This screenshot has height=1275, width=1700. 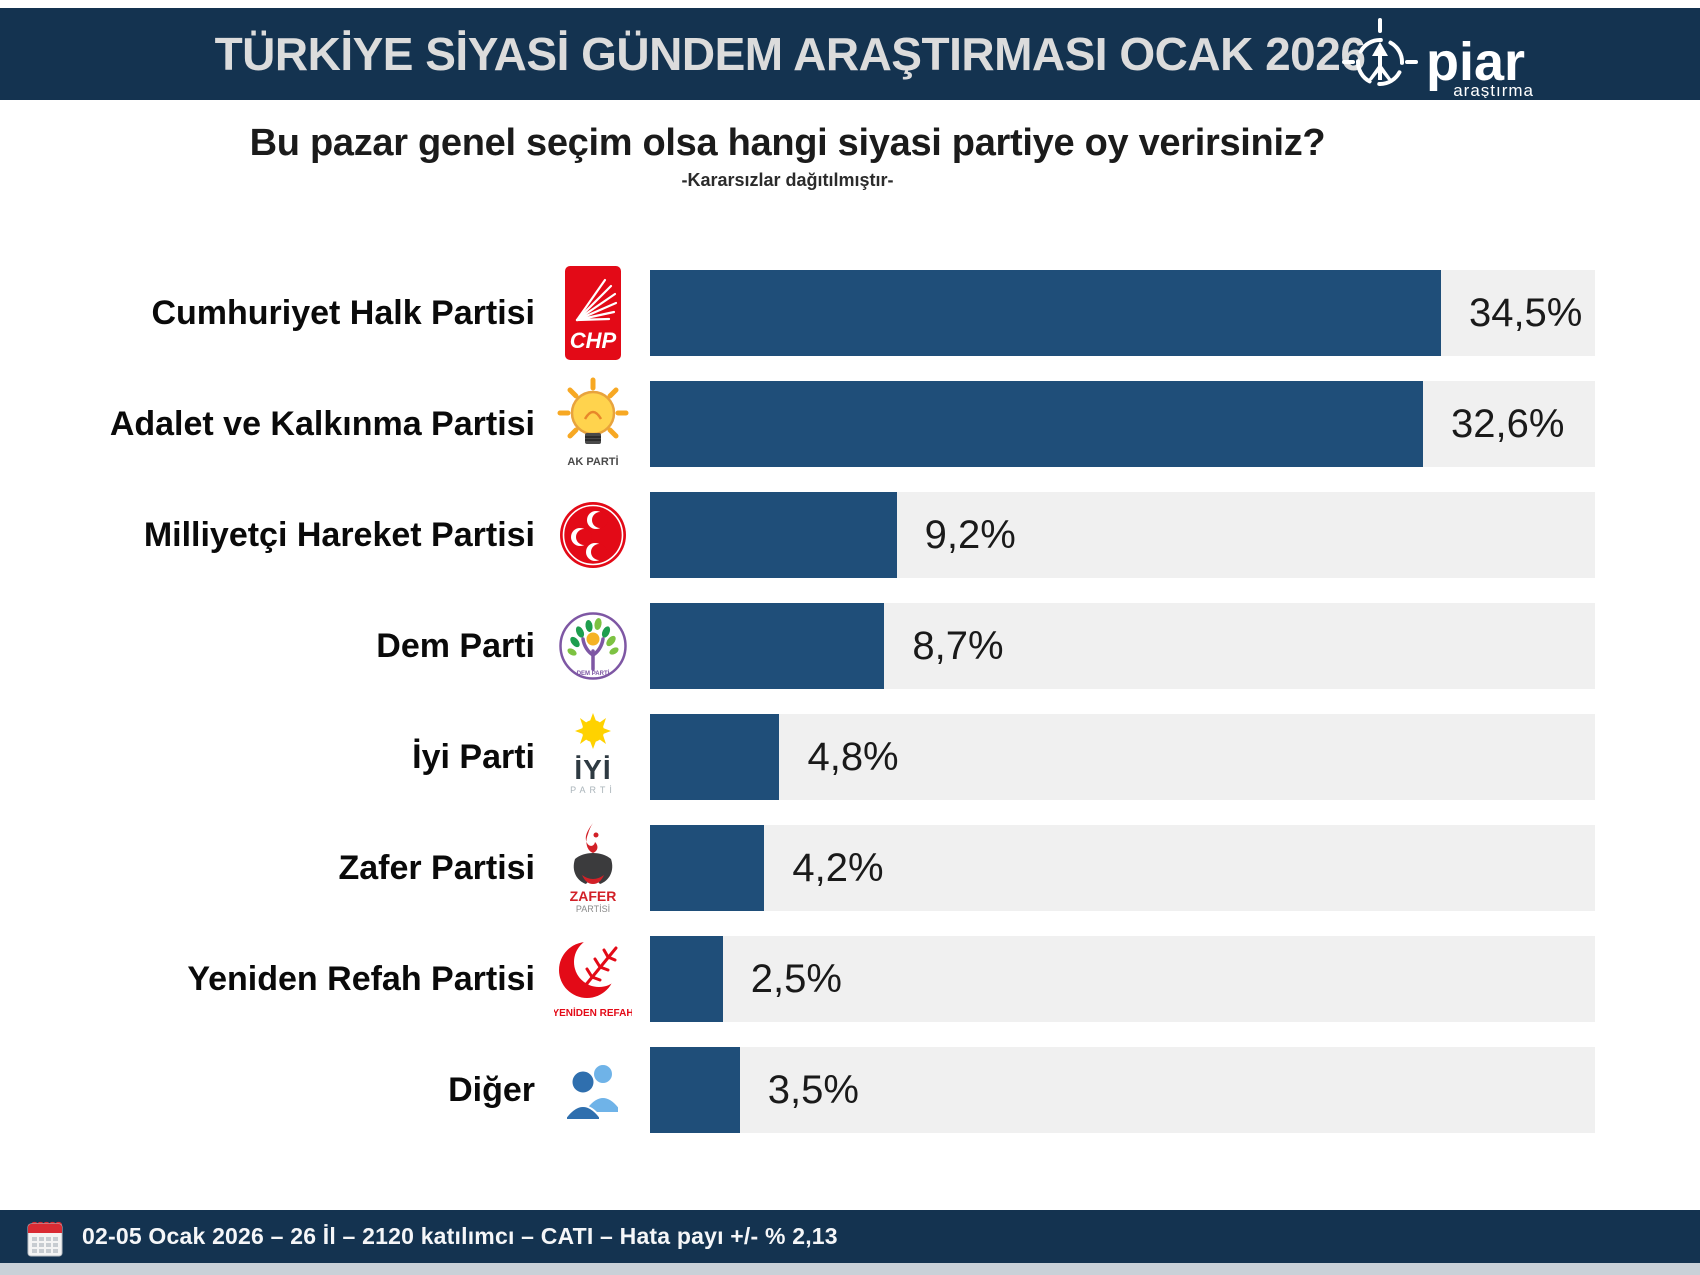 I want to click on party-label: Cumhuriyet Halk Partisi, so click(x=343, y=312).